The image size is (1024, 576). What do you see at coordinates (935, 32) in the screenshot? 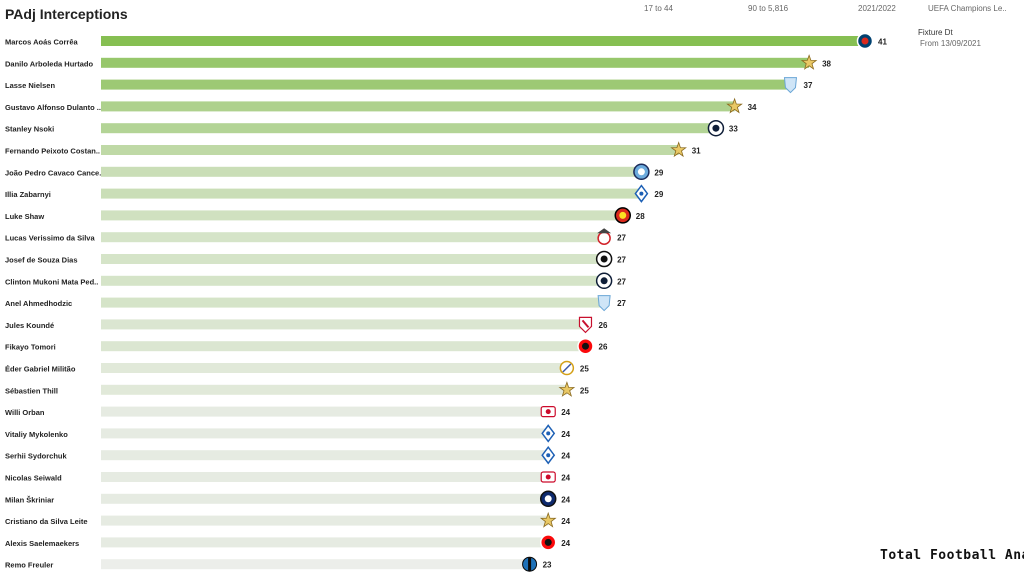
I see `fixture-date-label: Fixture Dt` at bounding box center [935, 32].